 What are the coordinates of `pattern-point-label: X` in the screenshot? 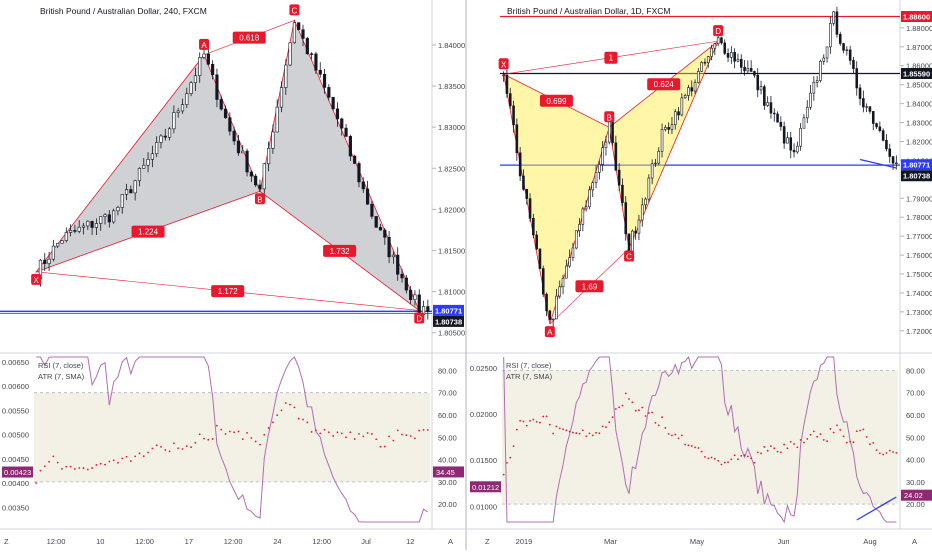 It's located at (504, 64).